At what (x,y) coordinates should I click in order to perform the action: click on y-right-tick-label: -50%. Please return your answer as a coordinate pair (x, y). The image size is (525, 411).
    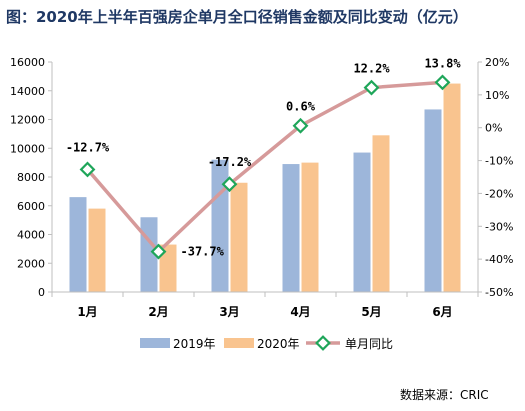
    Looking at the image, I should click on (499, 292).